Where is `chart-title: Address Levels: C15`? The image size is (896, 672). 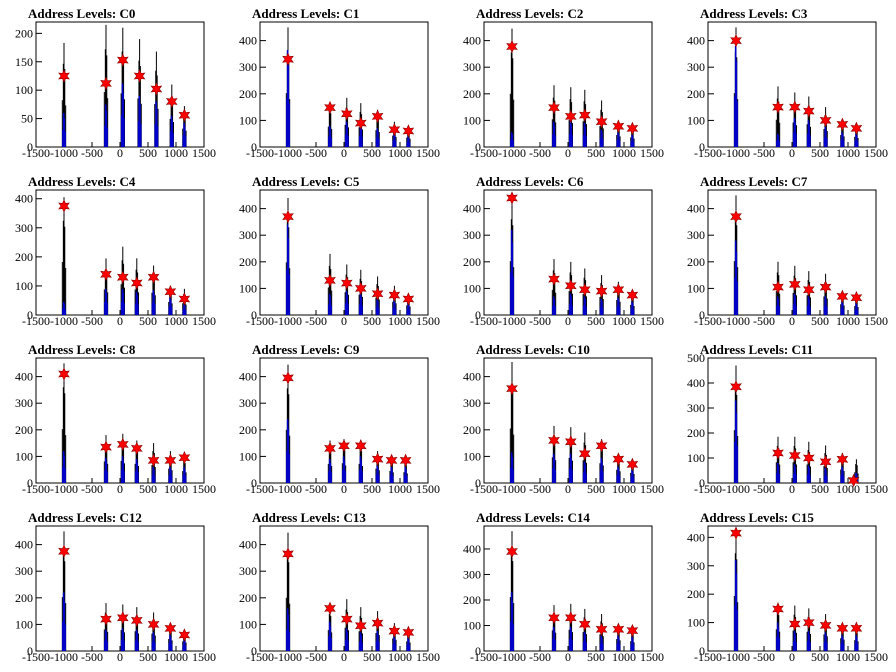
chart-title: Address Levels: C15 is located at coordinates (757, 517).